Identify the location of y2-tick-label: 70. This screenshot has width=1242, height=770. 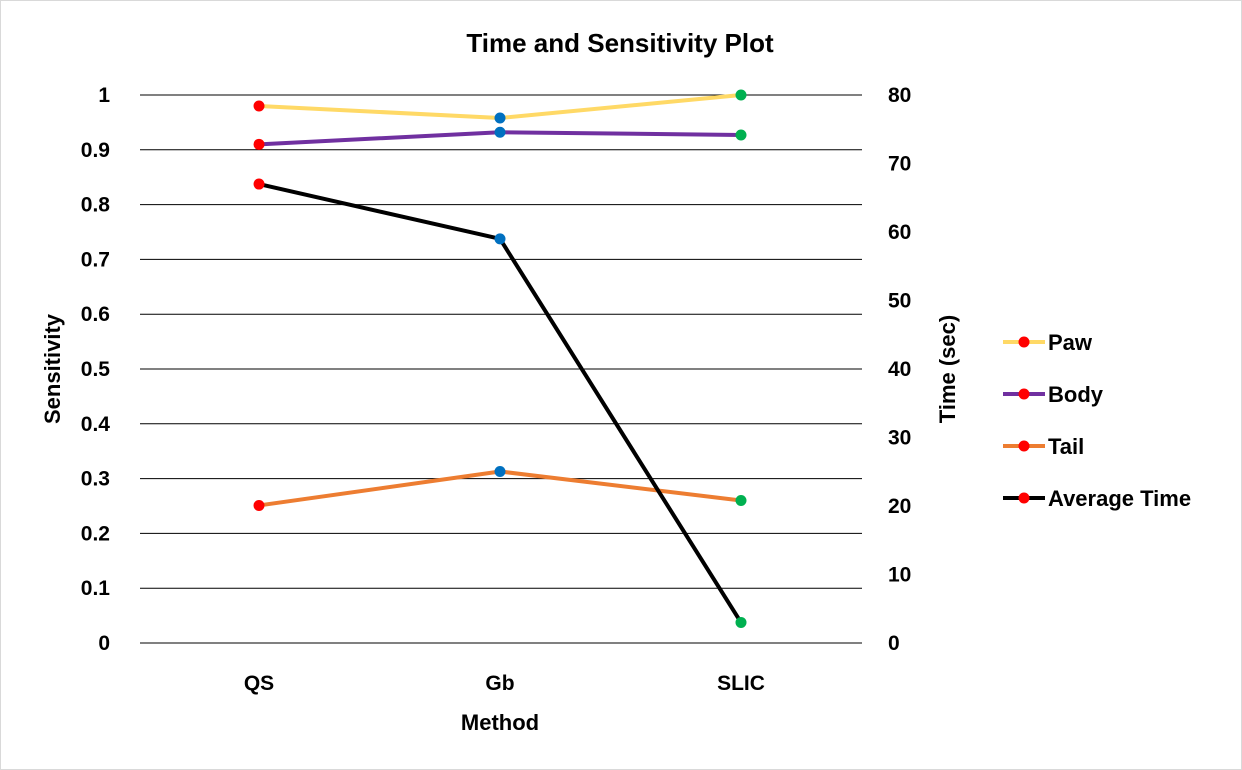
(899, 164).